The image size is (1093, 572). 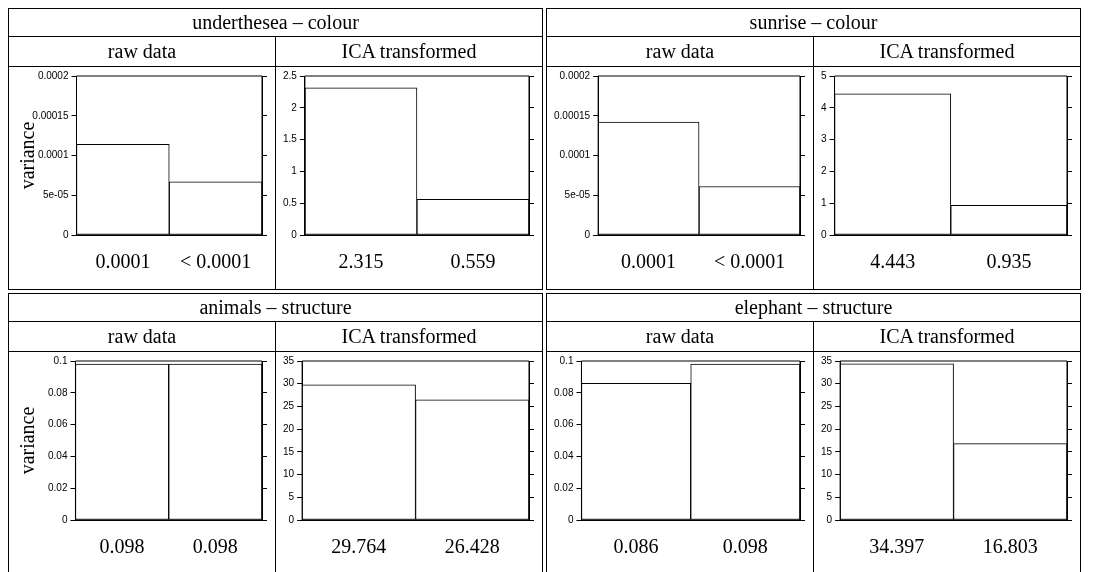 I want to click on chart-title: underthesea – colour, so click(x=275, y=23).